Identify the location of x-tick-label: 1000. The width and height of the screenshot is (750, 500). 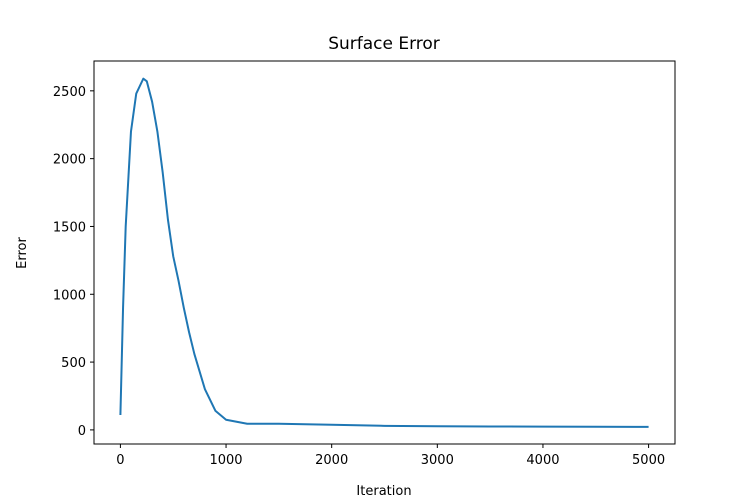
(225, 460).